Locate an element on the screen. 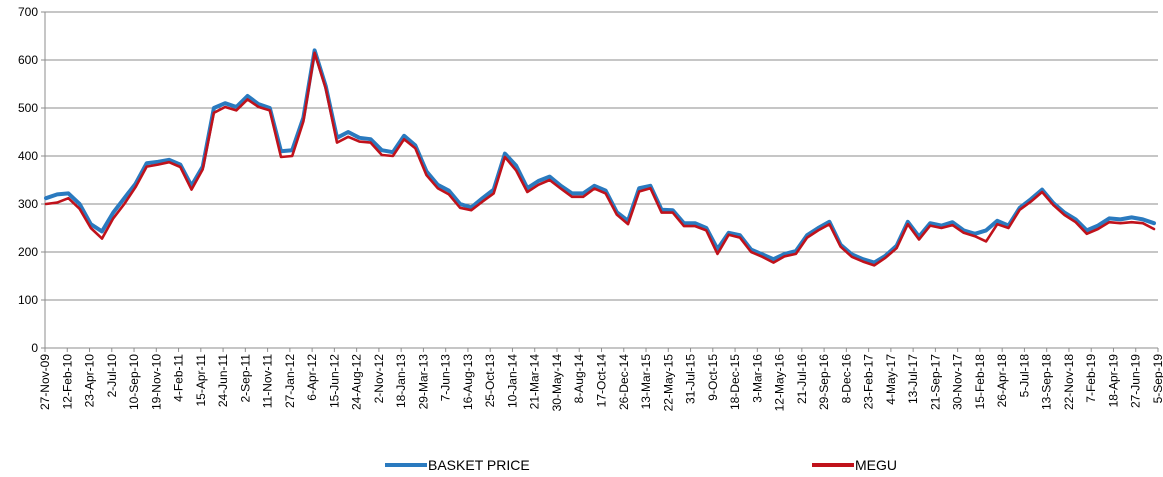  x-tick-label: 2-Sep-11 is located at coordinates (245, 378).